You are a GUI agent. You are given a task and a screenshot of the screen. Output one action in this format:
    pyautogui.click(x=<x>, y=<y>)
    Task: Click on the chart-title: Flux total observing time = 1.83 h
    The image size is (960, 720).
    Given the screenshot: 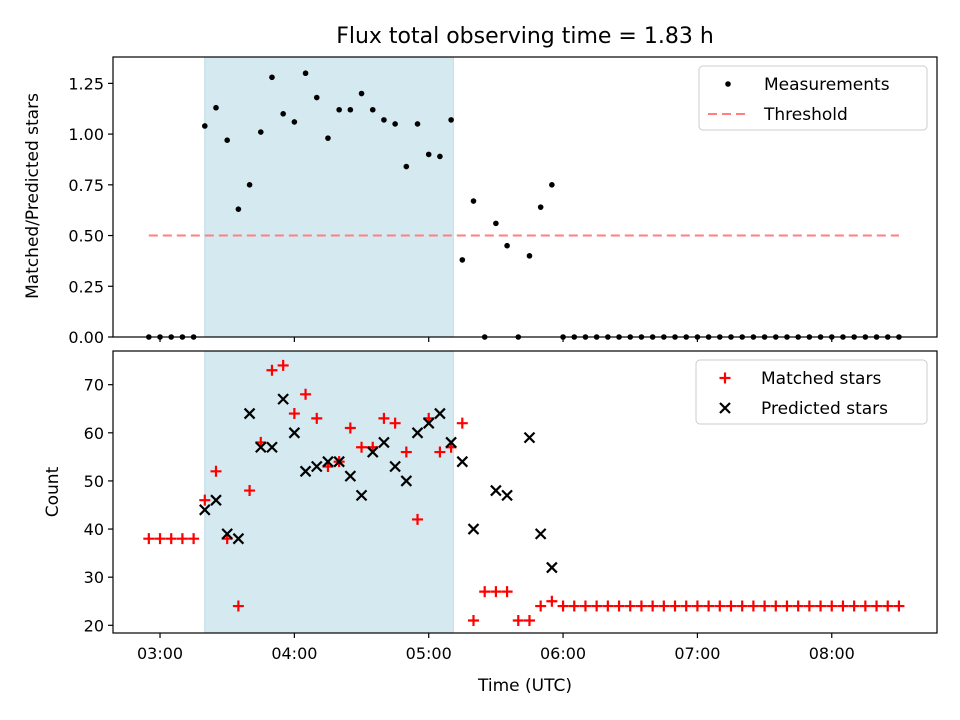 What is the action you would take?
    pyautogui.click(x=525, y=36)
    